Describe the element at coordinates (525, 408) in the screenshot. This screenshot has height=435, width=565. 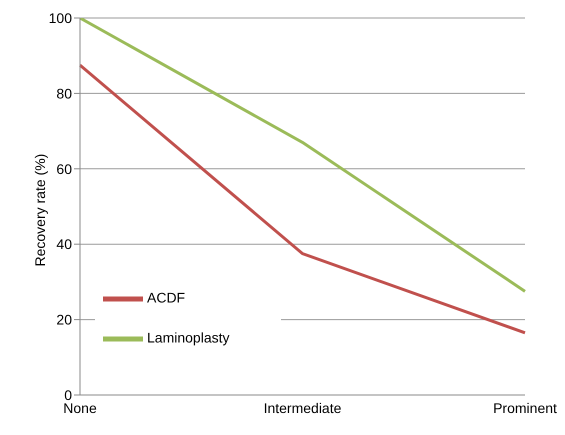
I see `x-tick-label: Prominent` at that location.